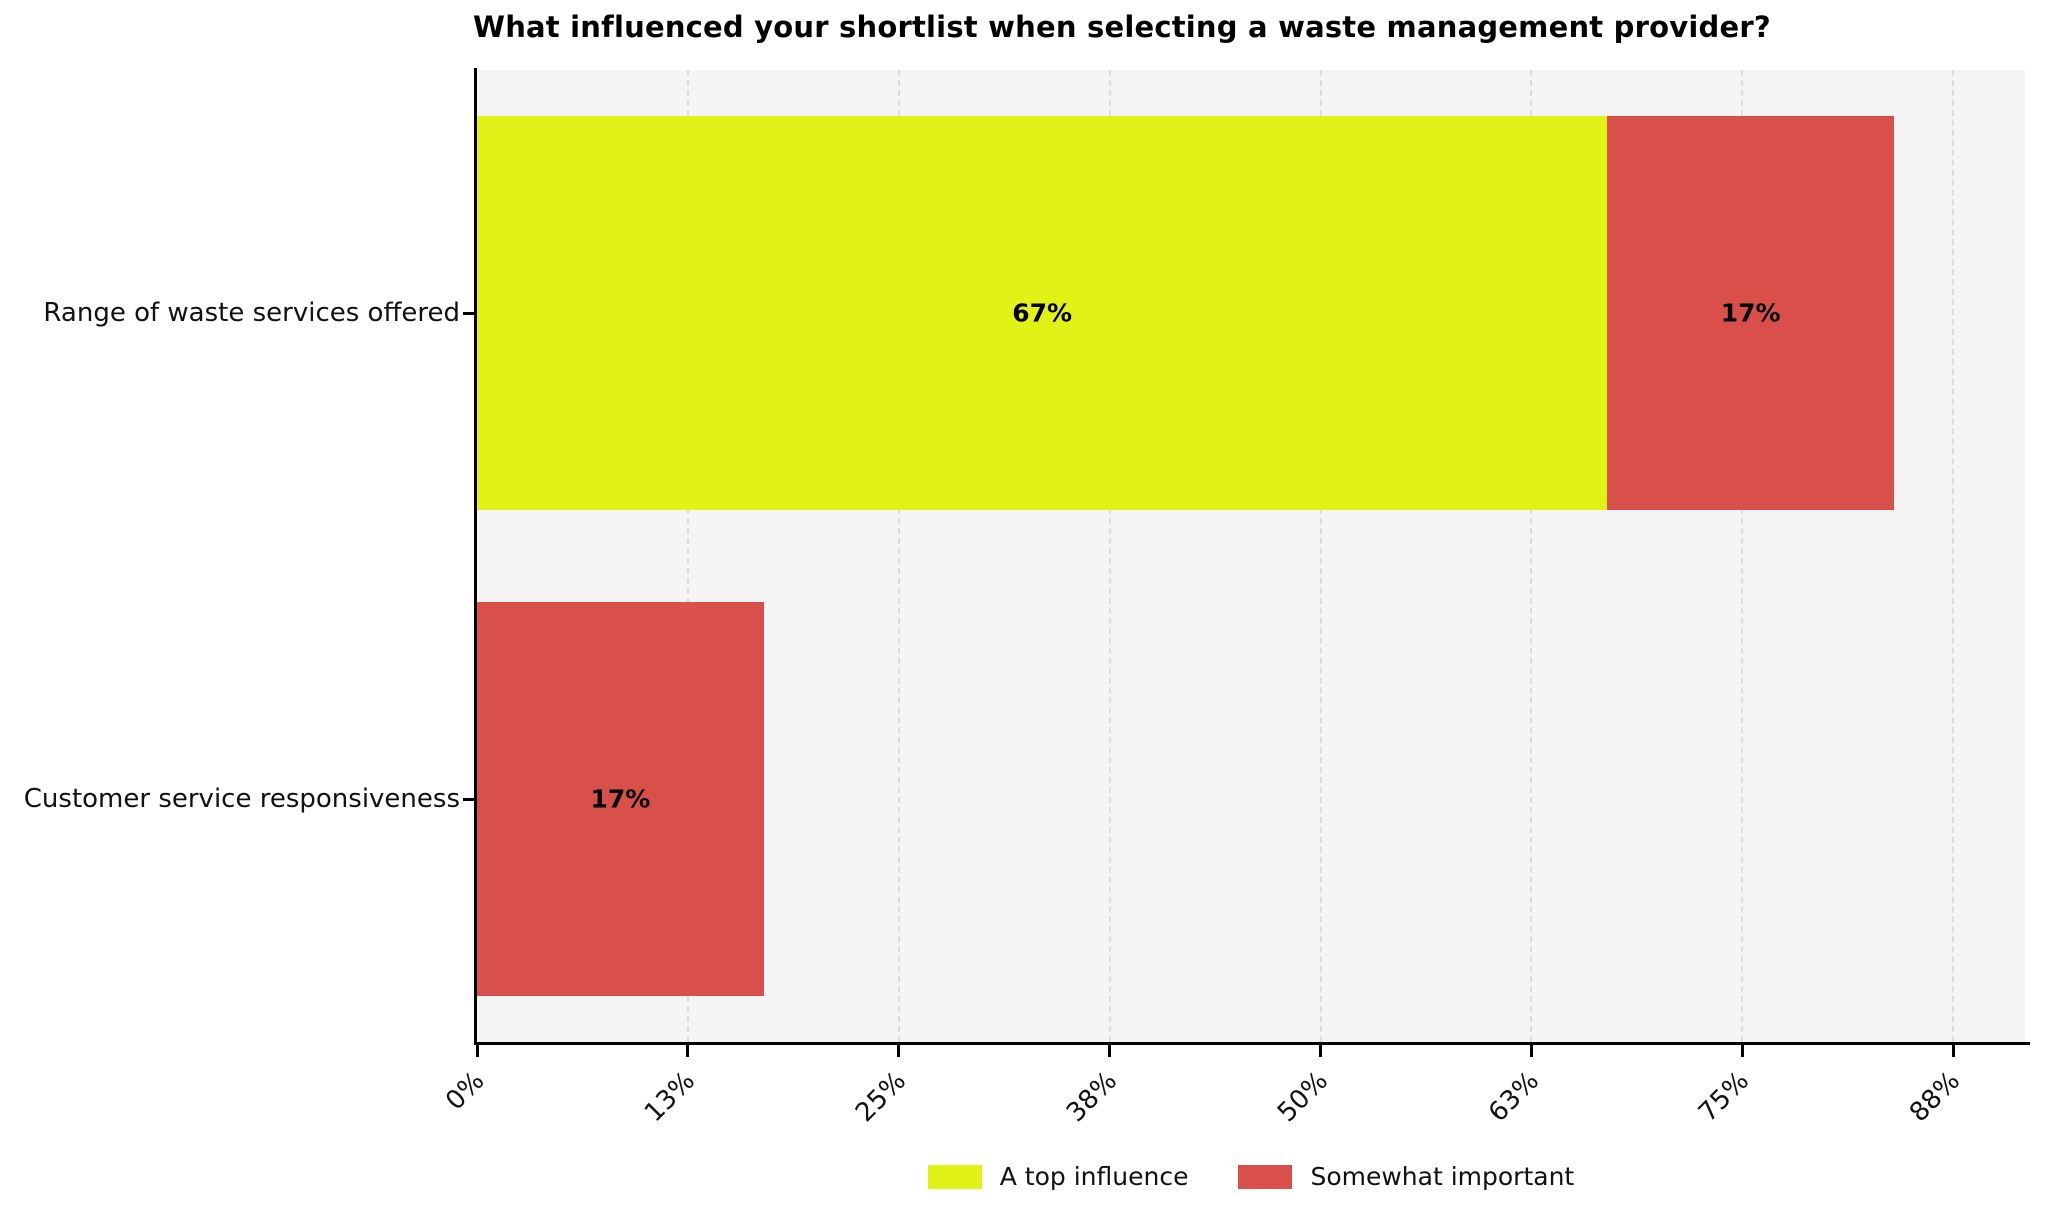  I want to click on x-tick-label: 88%, so click(1935, 1097).